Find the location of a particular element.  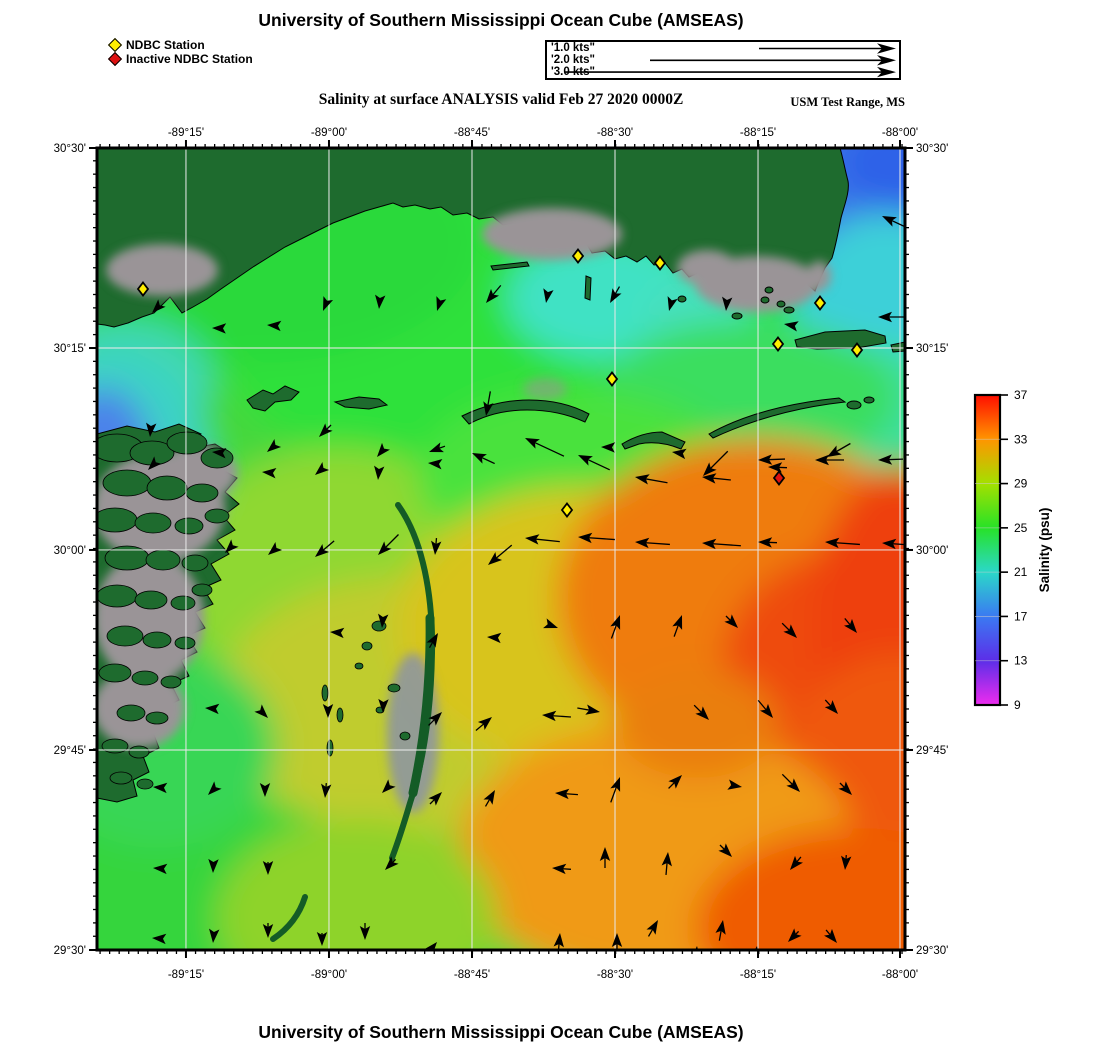

legend-row-active: NDBC Station is located at coordinates (180, 45).